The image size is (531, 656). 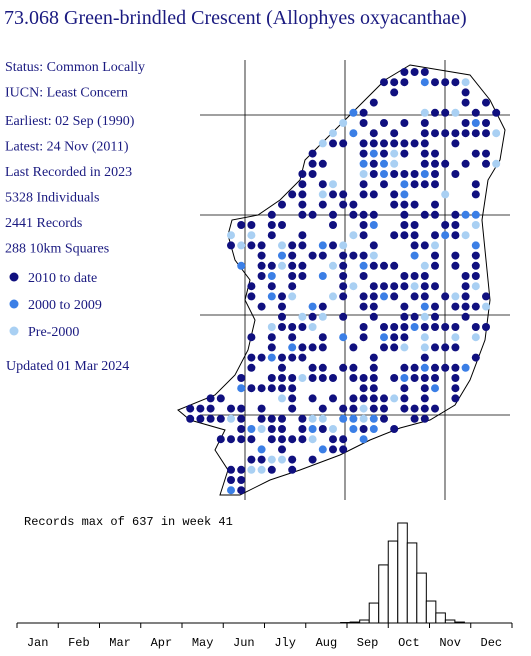 I want to click on x-tick-label: Oct, so click(x=409, y=643).